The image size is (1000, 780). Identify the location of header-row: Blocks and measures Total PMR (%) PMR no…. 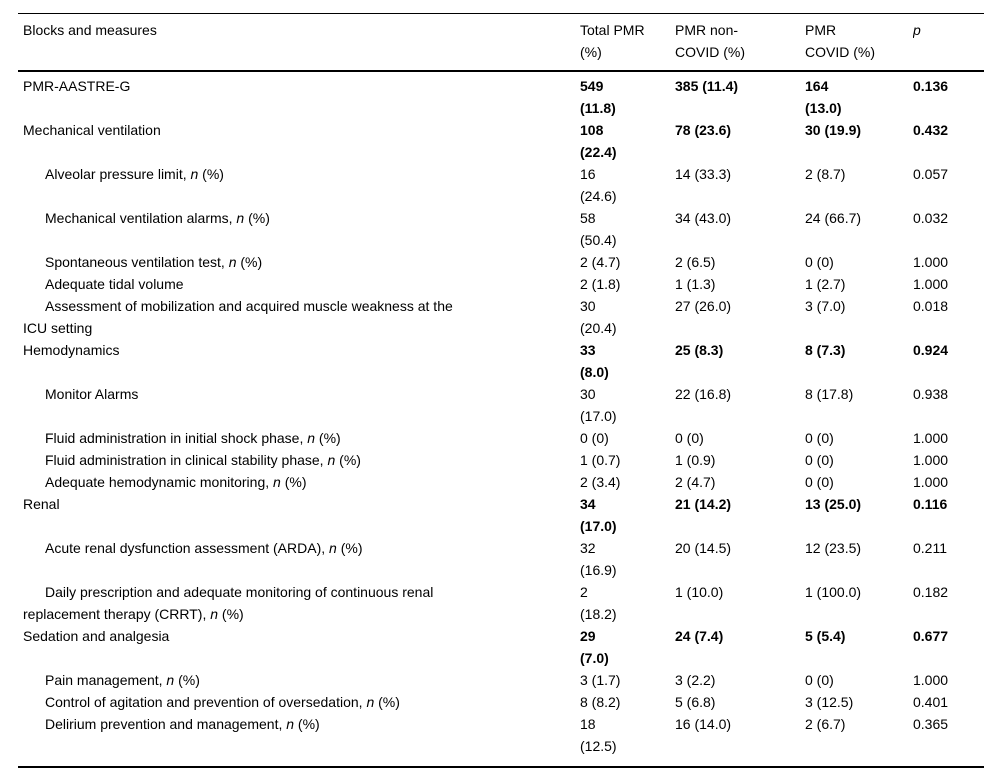
(501, 42).